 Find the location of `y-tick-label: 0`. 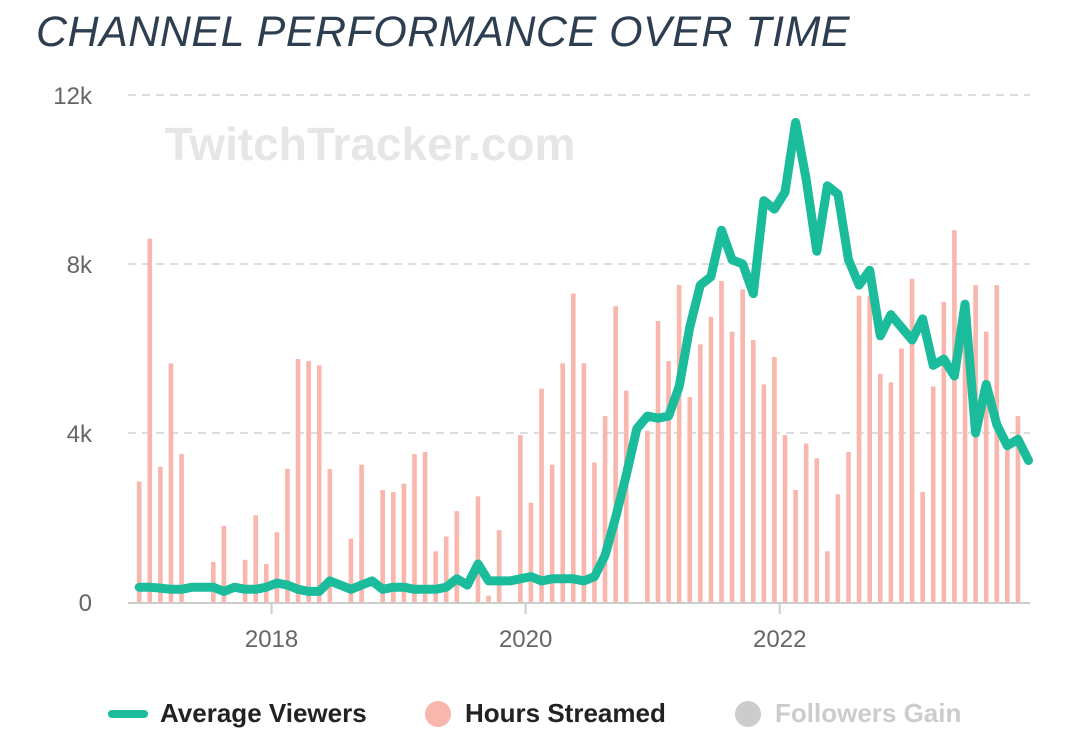

y-tick-label: 0 is located at coordinates (85, 603).